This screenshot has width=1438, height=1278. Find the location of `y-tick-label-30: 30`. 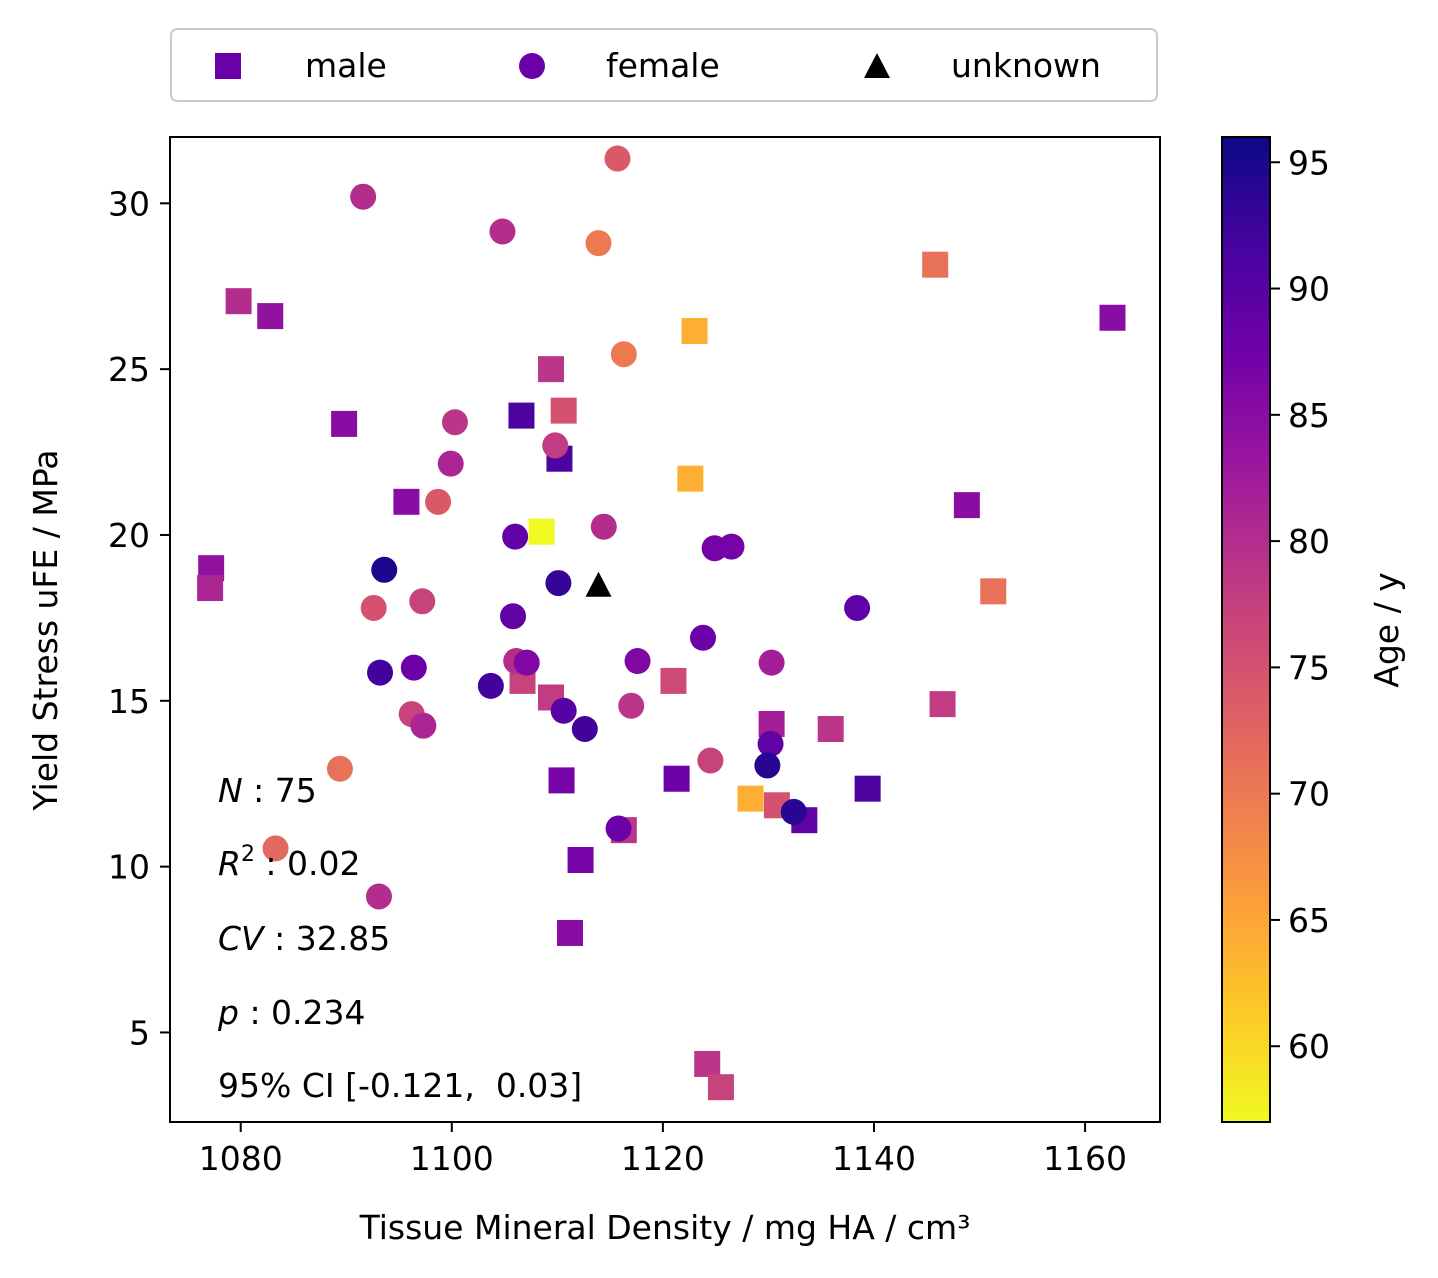

y-tick-label-30: 30 is located at coordinates (129, 203).